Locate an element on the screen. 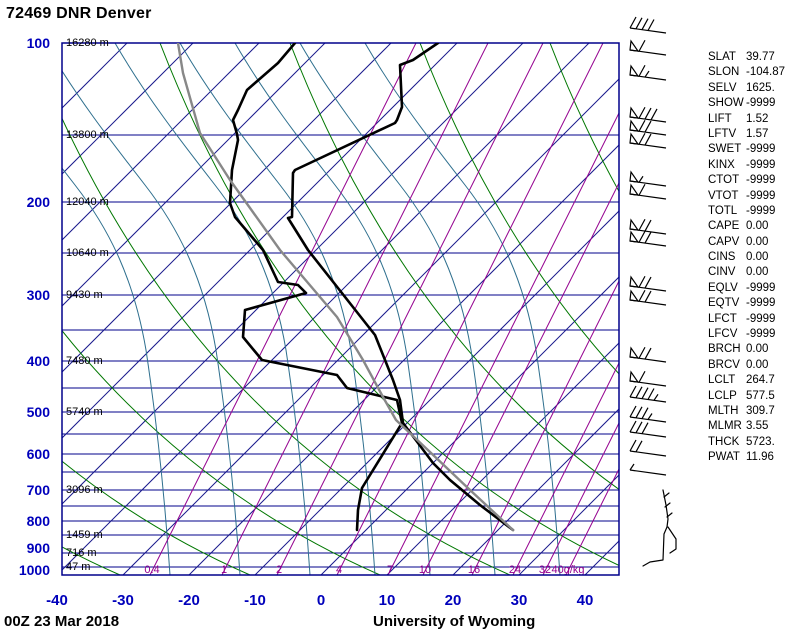 Image resolution: width=800 pixels, height=640 pixels. svg-text: 40 is located at coordinates (585, 600).